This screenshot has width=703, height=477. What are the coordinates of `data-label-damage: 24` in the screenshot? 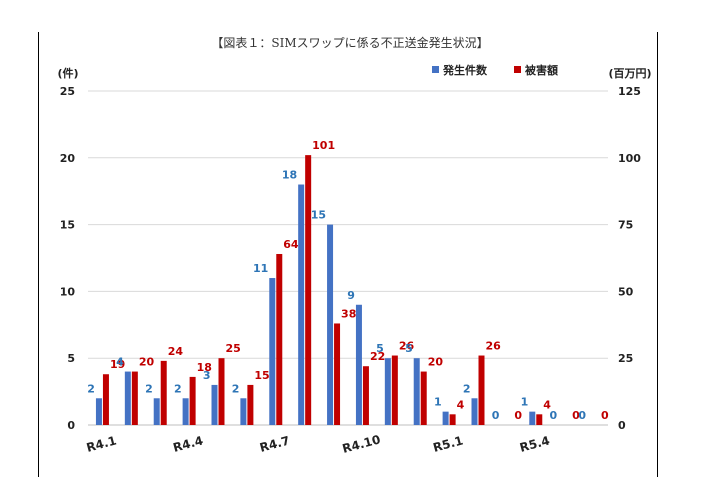 It's located at (176, 351).